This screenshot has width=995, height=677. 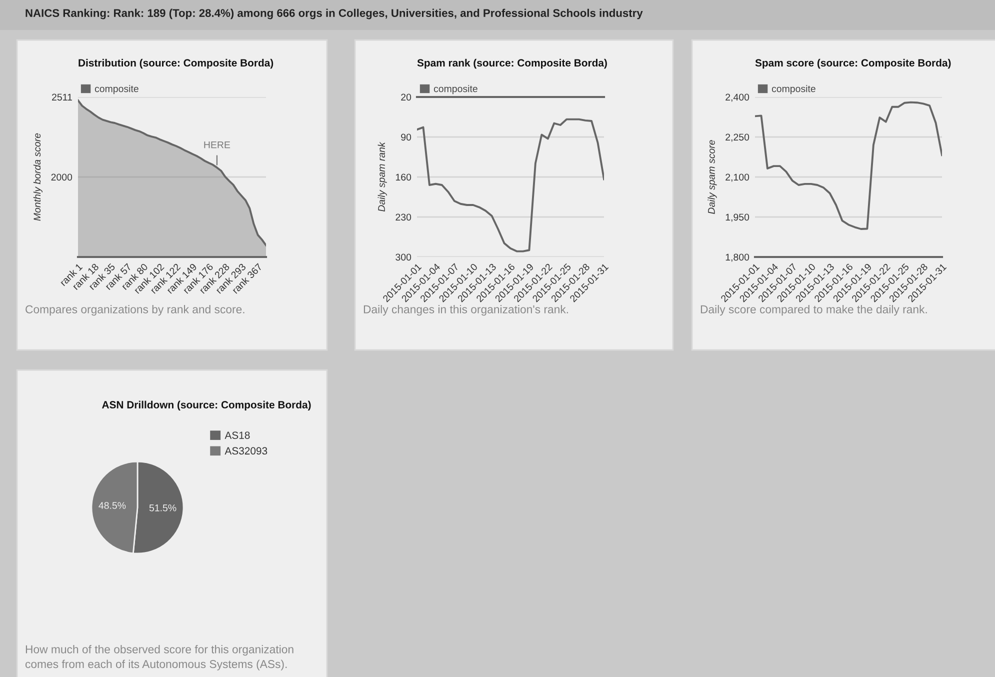 What do you see at coordinates (853, 63) in the screenshot?
I see `chart-title: Spam score (source: Composite Borda)` at bounding box center [853, 63].